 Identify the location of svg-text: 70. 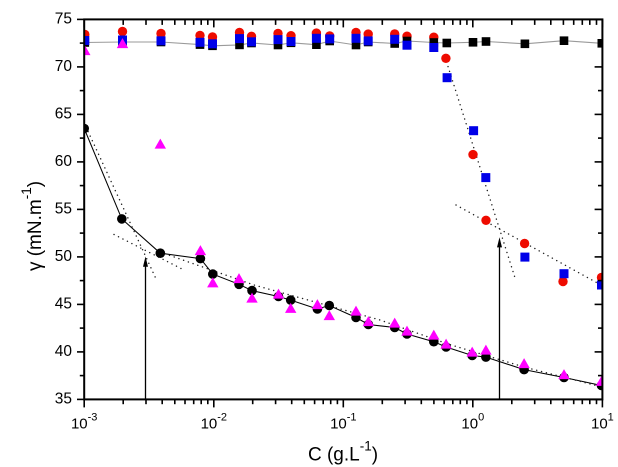
(64, 66).